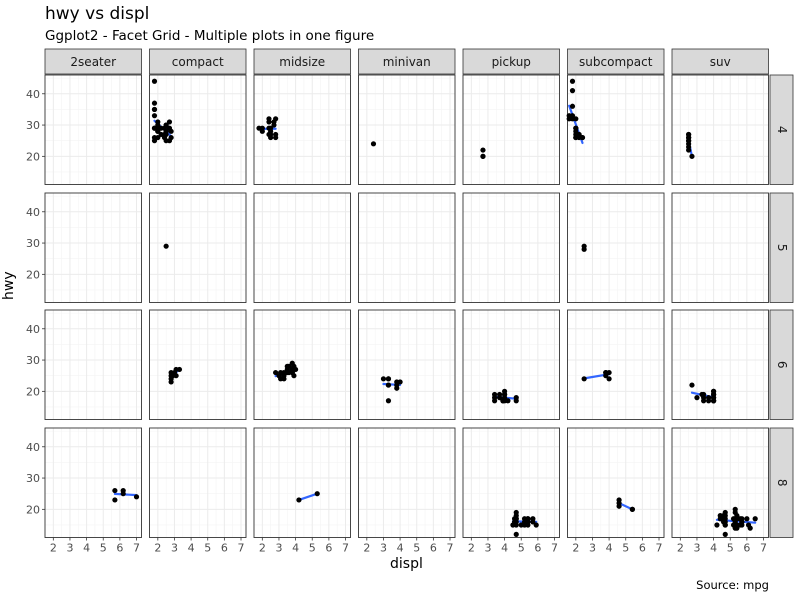 Image resolution: width=800 pixels, height=600 pixels. I want to click on col-strip-label: suv, so click(720, 62).